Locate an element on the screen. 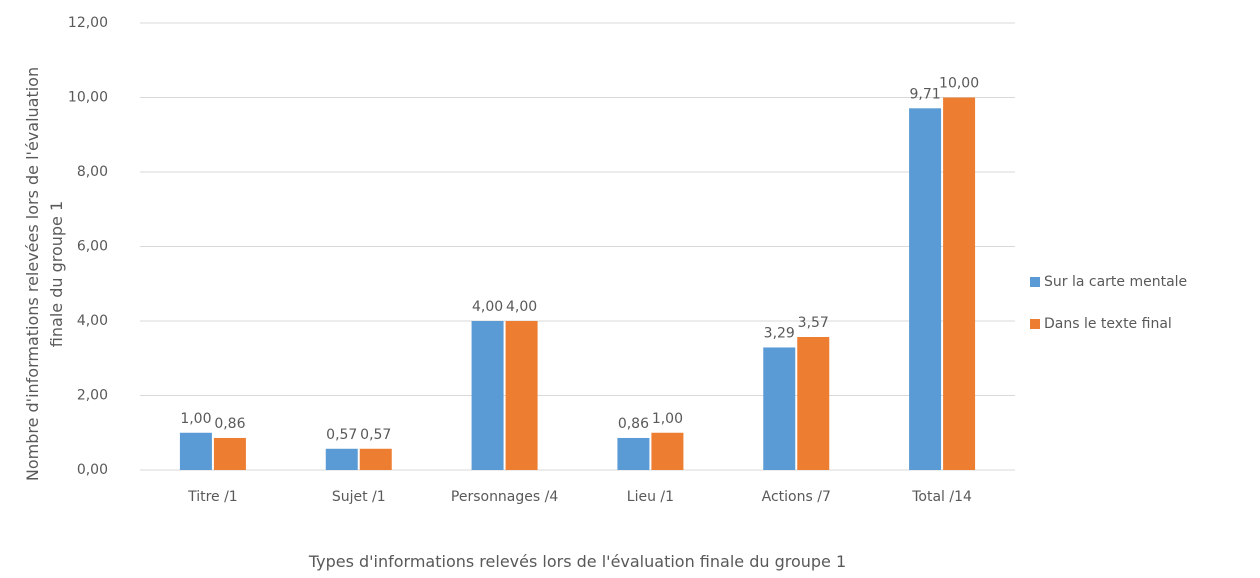  x-tick-label: Personnages /4 is located at coordinates (504, 497).